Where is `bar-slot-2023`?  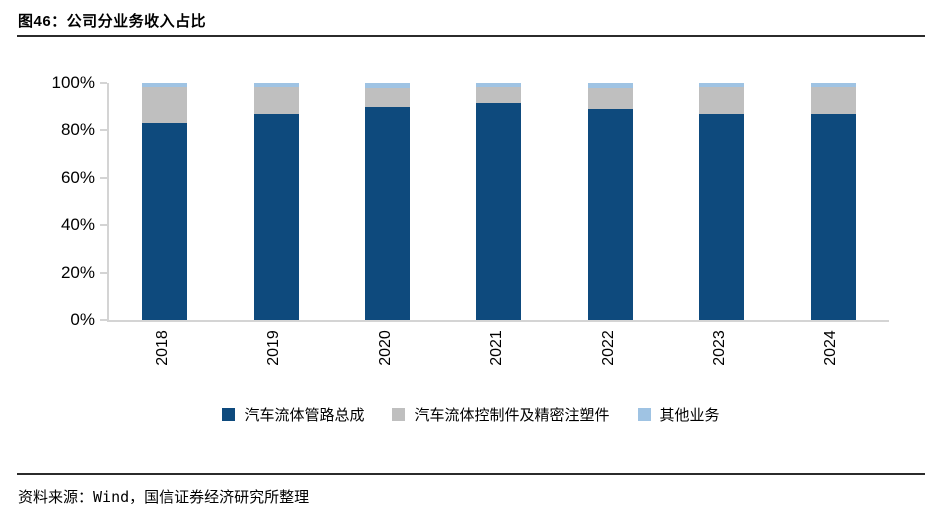
bar-slot-2023 is located at coordinates (721, 201).